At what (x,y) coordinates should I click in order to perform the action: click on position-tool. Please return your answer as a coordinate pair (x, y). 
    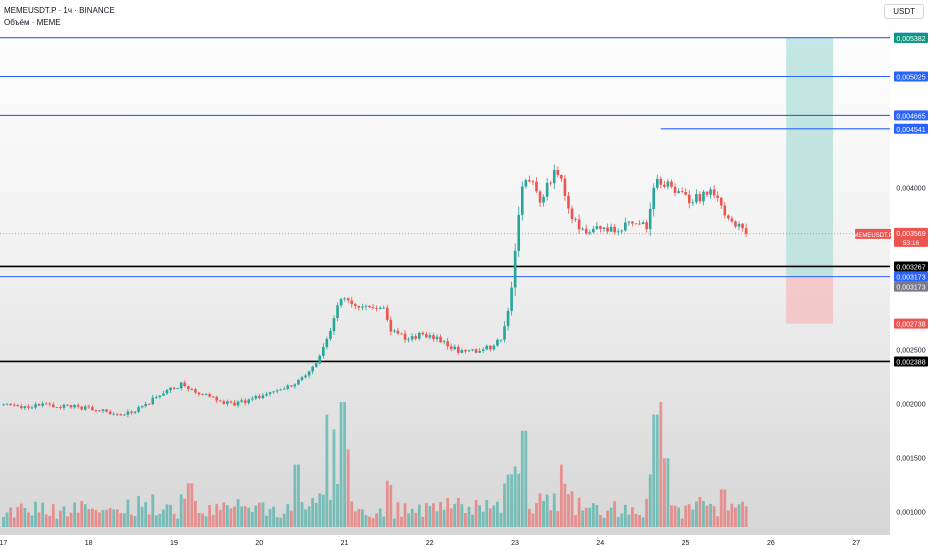
    Looking at the image, I should click on (810, 180).